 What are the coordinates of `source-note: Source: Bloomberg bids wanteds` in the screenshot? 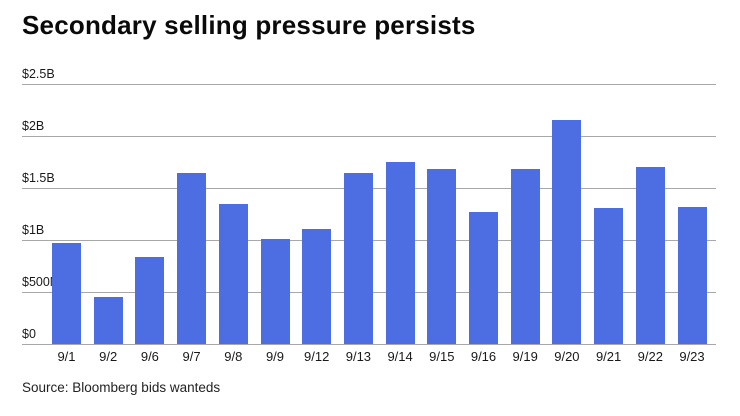 It's located at (121, 387).